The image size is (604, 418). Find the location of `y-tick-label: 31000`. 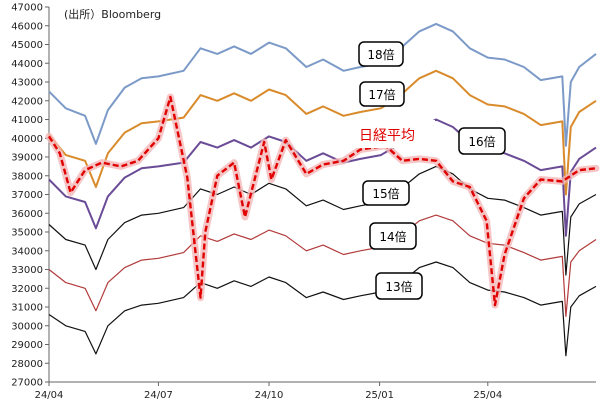

y-tick-label: 31000 is located at coordinates (27, 308).